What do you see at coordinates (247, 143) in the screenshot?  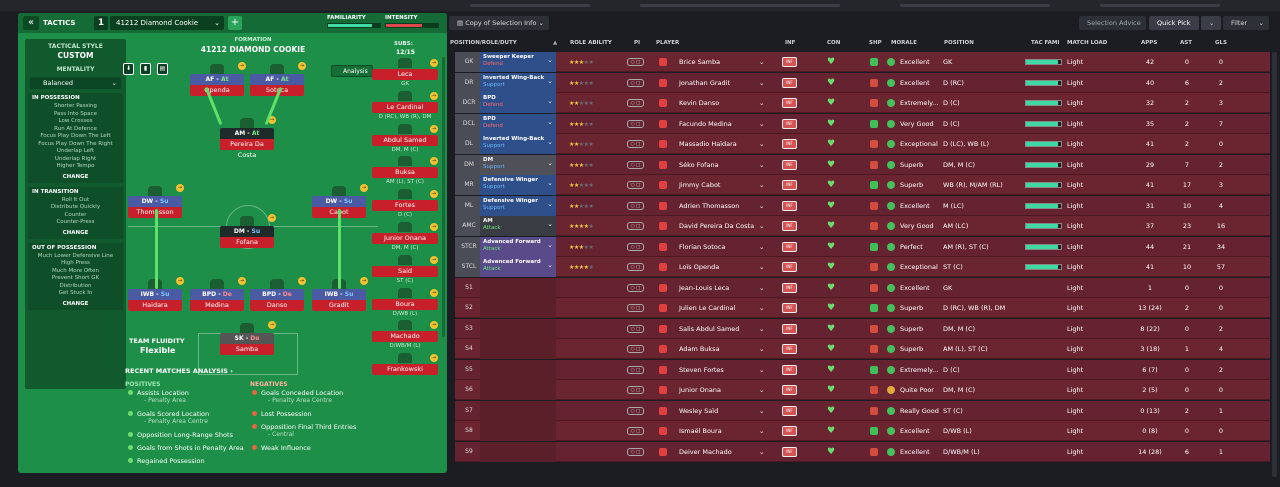 I see `pitch-player-card: AM - At Pereira Da Costa` at bounding box center [247, 143].